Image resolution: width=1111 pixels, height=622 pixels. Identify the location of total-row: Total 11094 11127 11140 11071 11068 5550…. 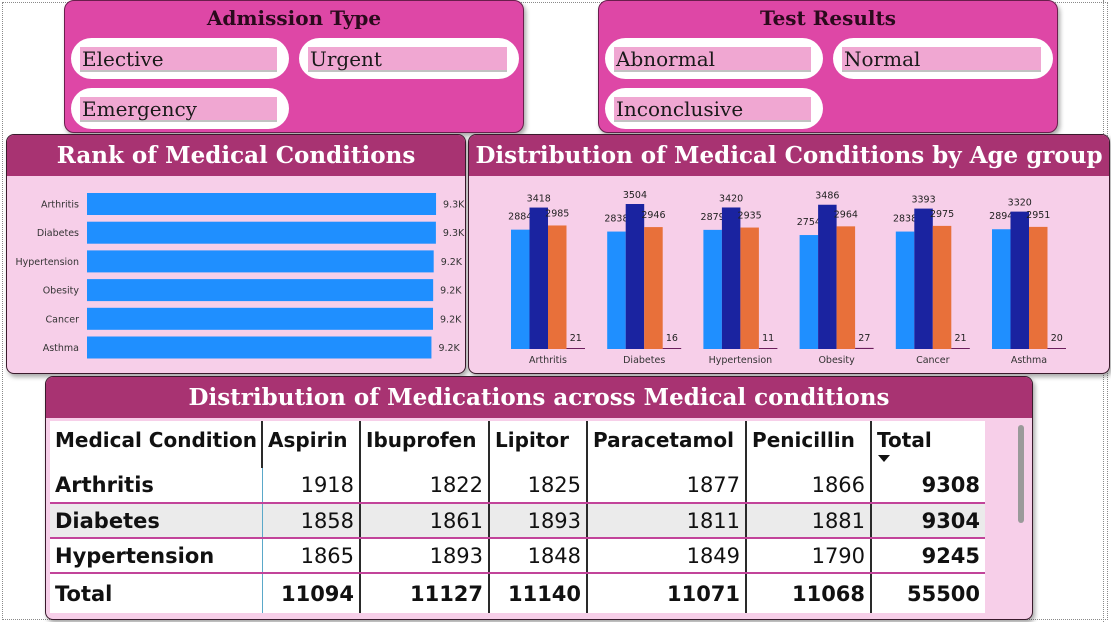
(518, 592).